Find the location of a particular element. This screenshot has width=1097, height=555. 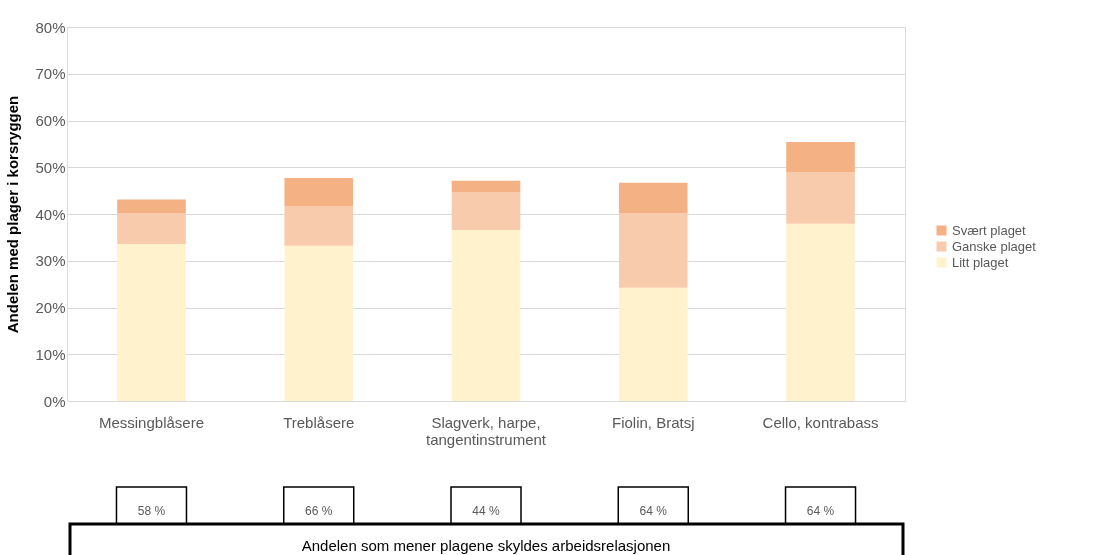

x-tick-label: Cello, kontrabass is located at coordinates (820, 422).